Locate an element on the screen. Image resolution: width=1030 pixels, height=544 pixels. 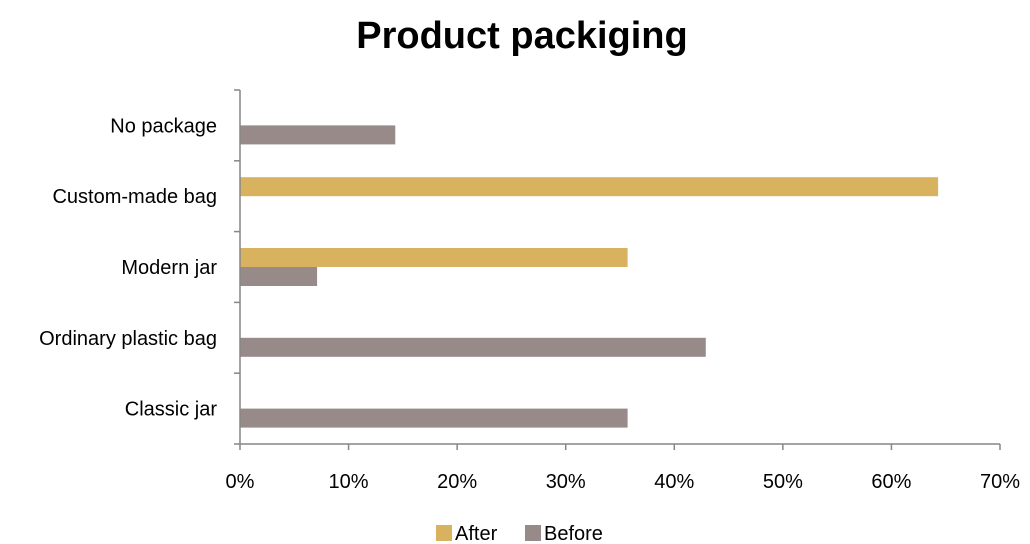
x-tick-label: 10% is located at coordinates (349, 482).